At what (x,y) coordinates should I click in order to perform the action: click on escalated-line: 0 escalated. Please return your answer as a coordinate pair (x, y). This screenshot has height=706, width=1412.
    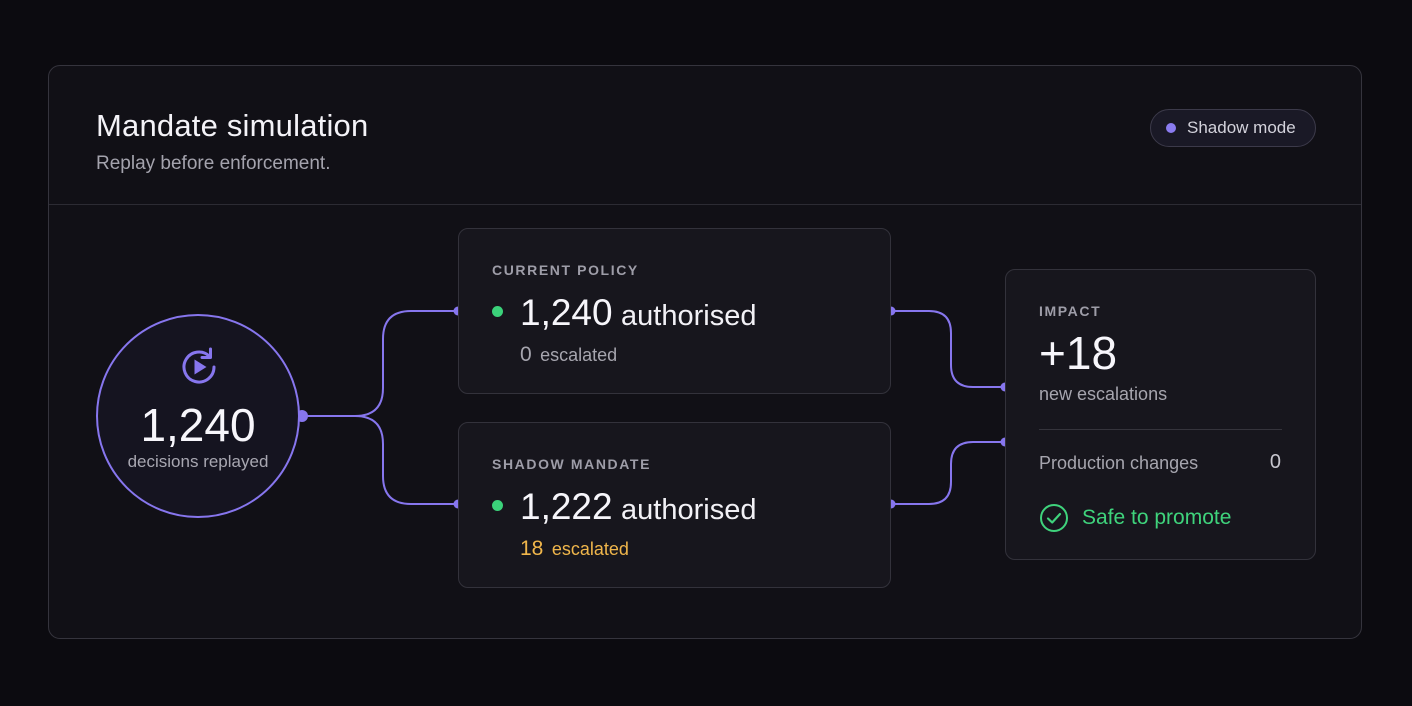
    Looking at the image, I should click on (568, 355).